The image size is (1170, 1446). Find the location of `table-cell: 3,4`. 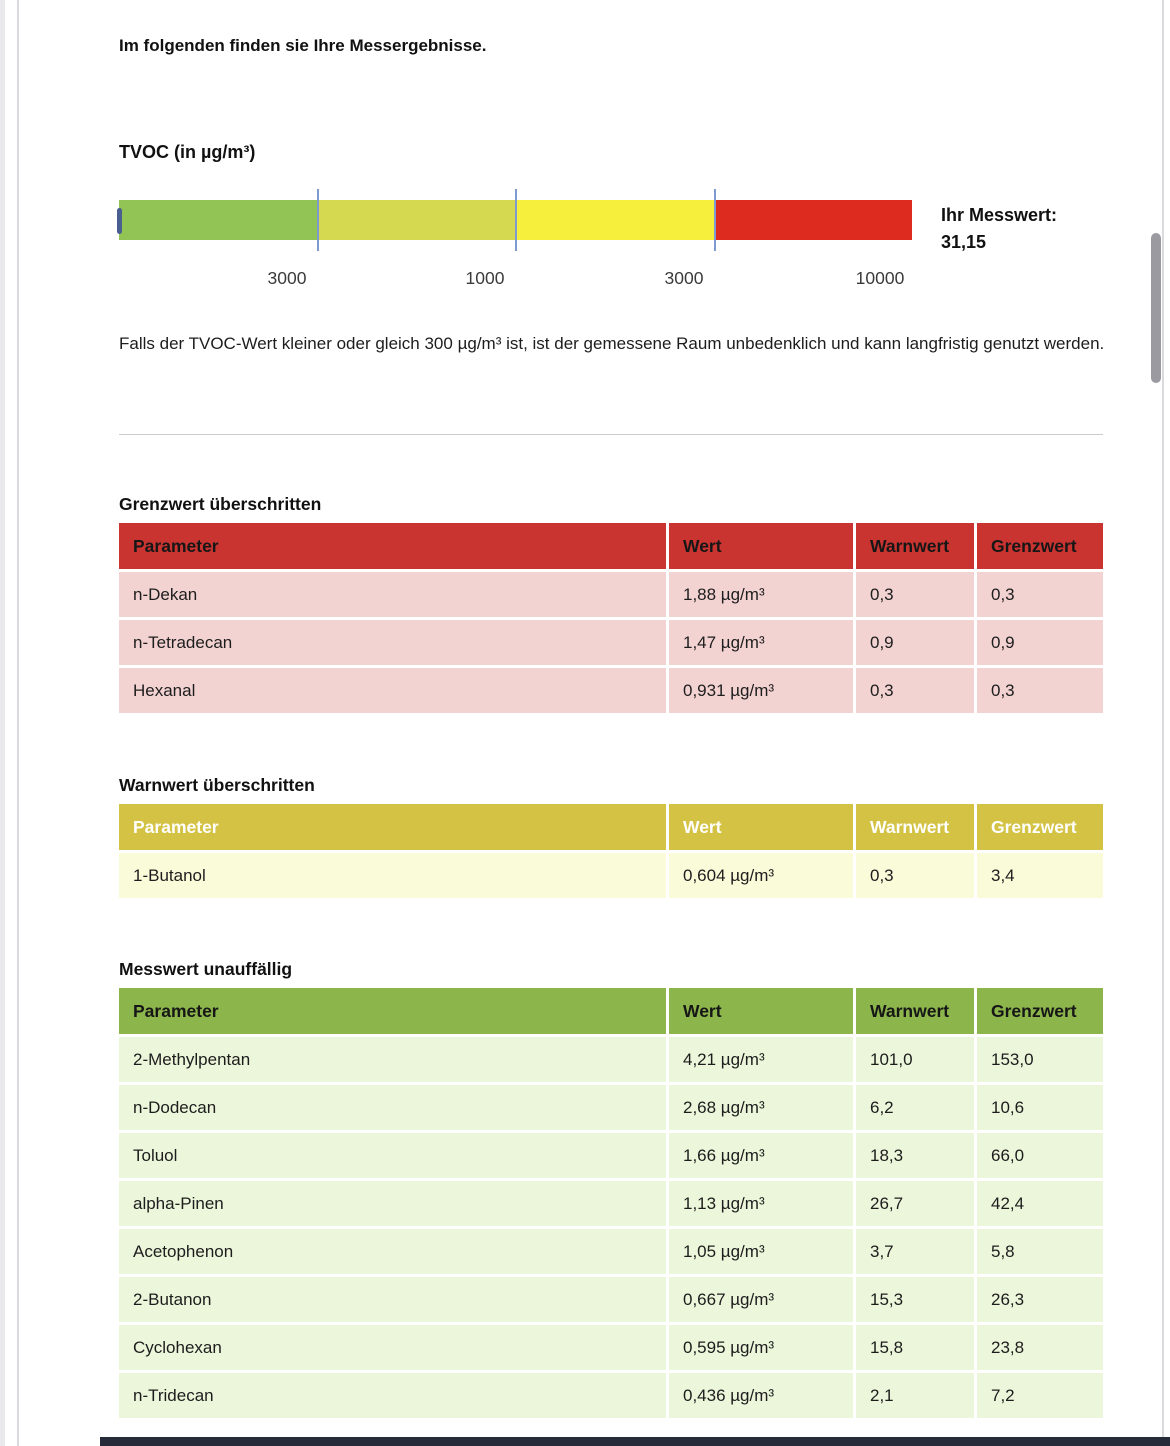

table-cell: 3,4 is located at coordinates (1040, 875).